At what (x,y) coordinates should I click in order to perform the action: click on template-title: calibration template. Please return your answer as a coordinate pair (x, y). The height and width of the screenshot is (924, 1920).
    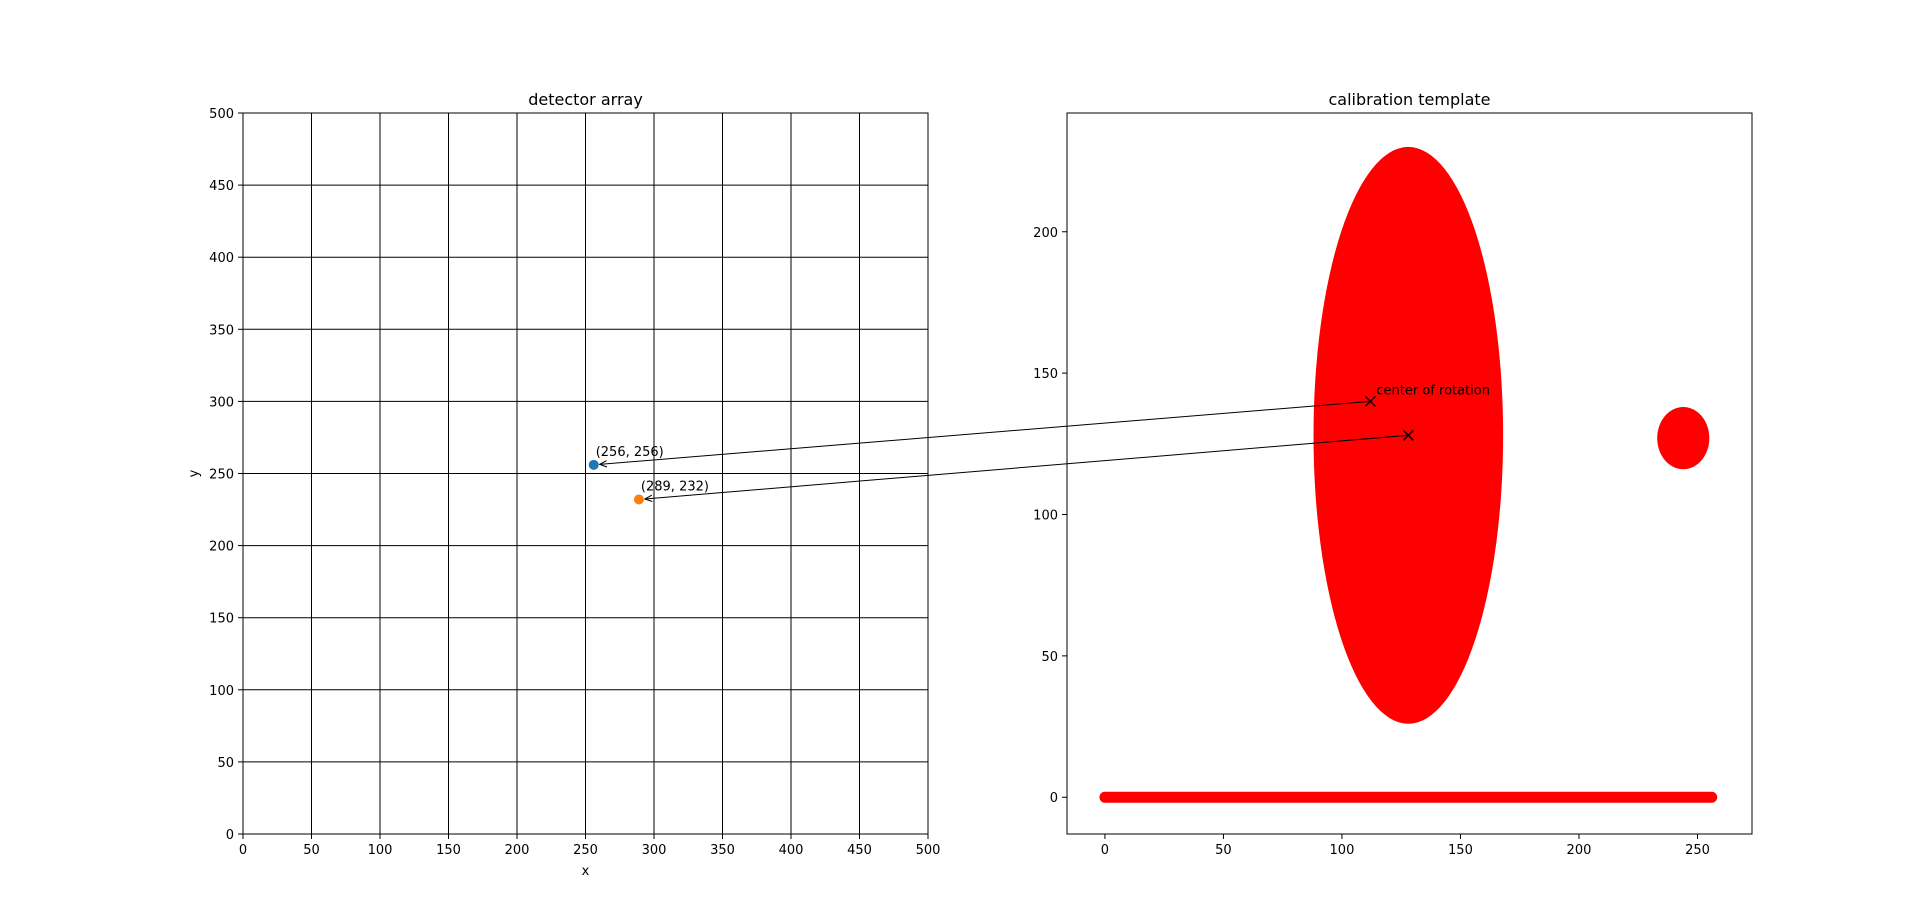
    Looking at the image, I should click on (1410, 99).